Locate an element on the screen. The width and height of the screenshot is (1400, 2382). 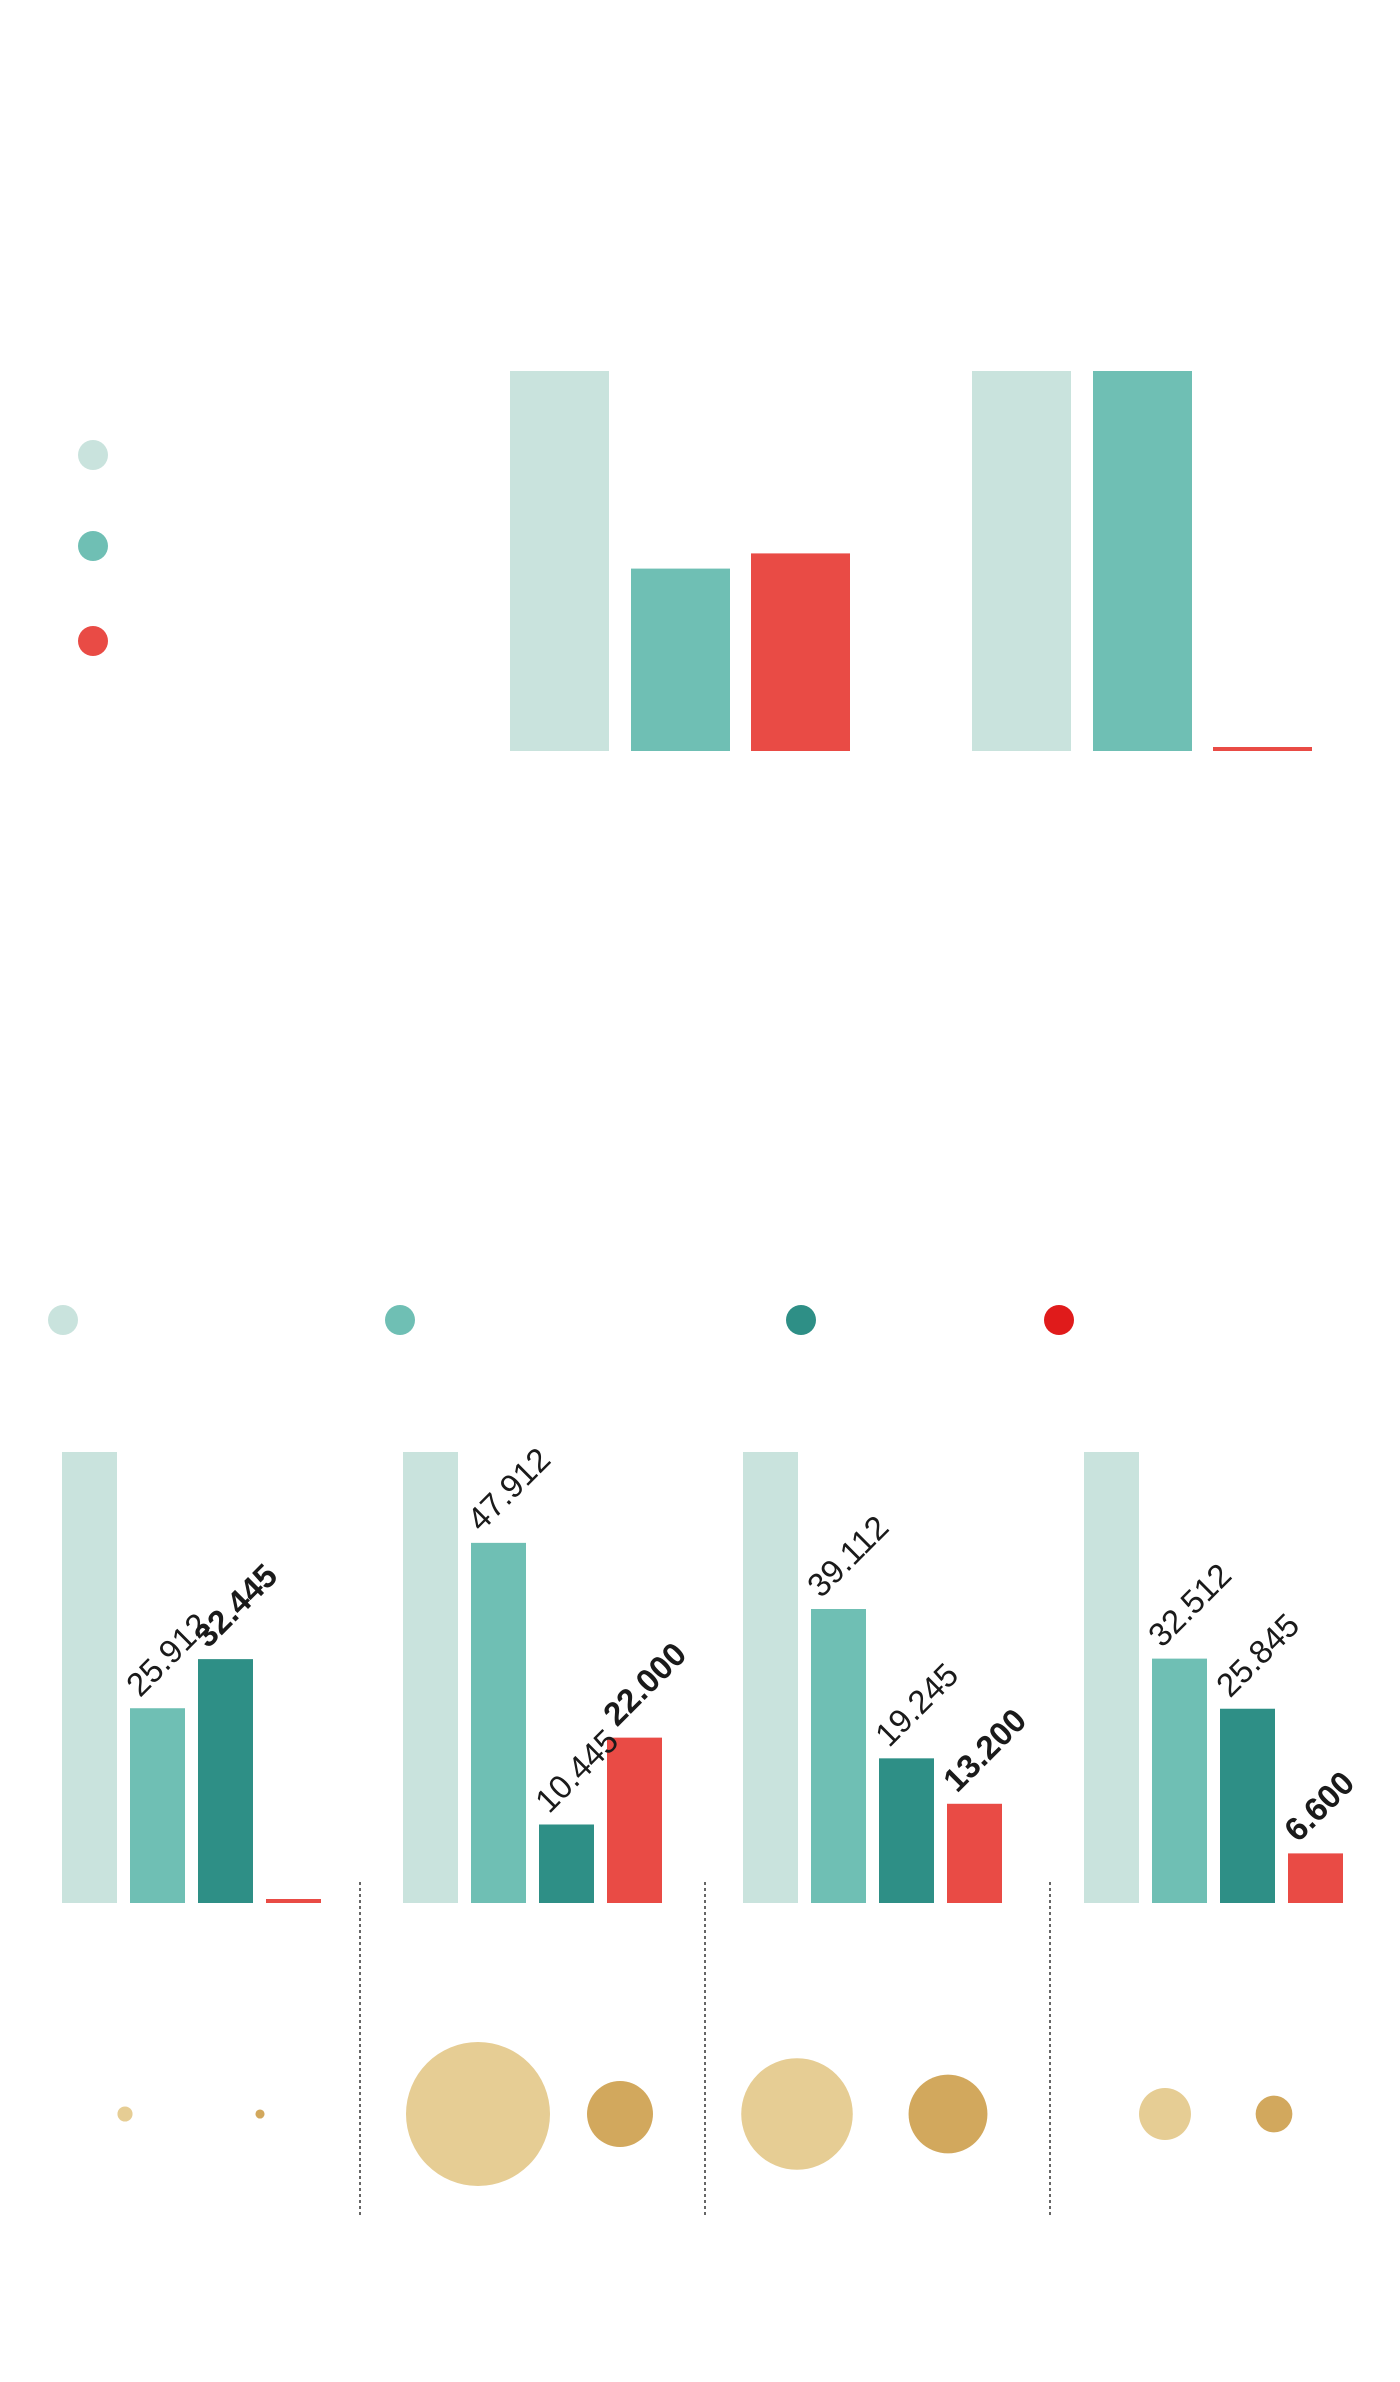
top-bar-chart is located at coordinates (911, 561).